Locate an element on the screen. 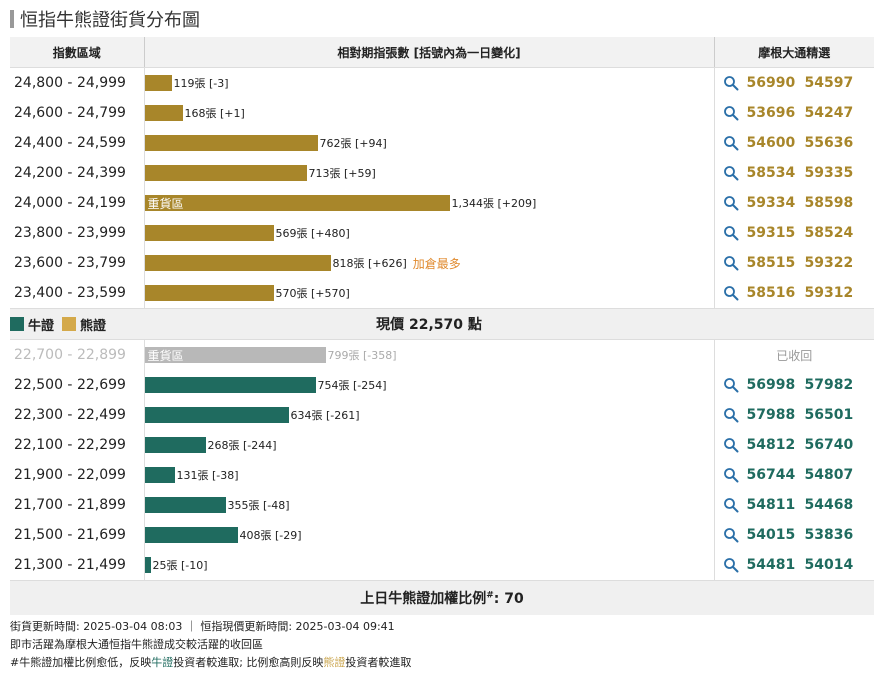 Image resolution: width=882 pixels, height=679 pixels. header-range: 指數區域 is located at coordinates (77, 52).